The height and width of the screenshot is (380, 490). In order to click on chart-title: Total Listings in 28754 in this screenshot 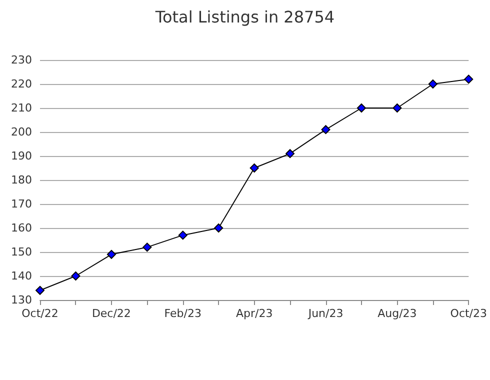, I will do `click(244, 17)`.